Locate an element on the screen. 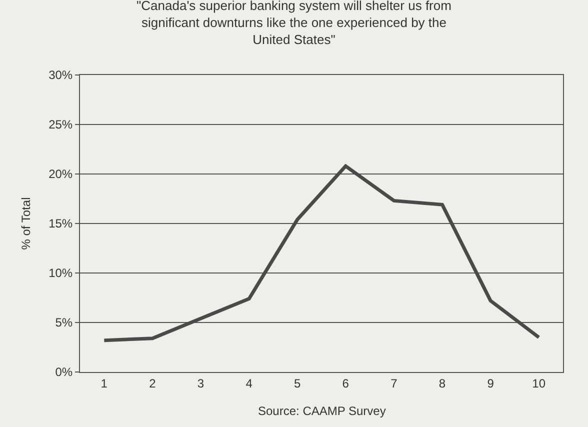 The height and width of the screenshot is (427, 588). chart-title: "Canada's superior banking system will shelter us from significant downturns like the one experienced by the United States" is located at coordinates (294, 23).